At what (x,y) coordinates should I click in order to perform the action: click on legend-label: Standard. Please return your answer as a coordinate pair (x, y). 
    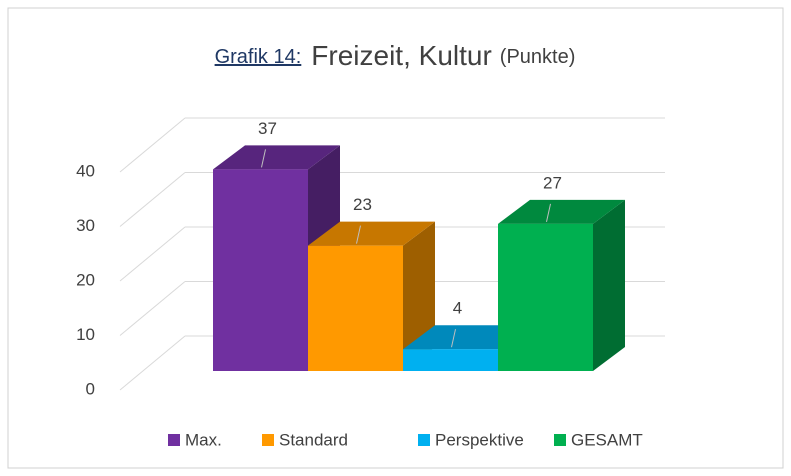
    Looking at the image, I should click on (313, 439).